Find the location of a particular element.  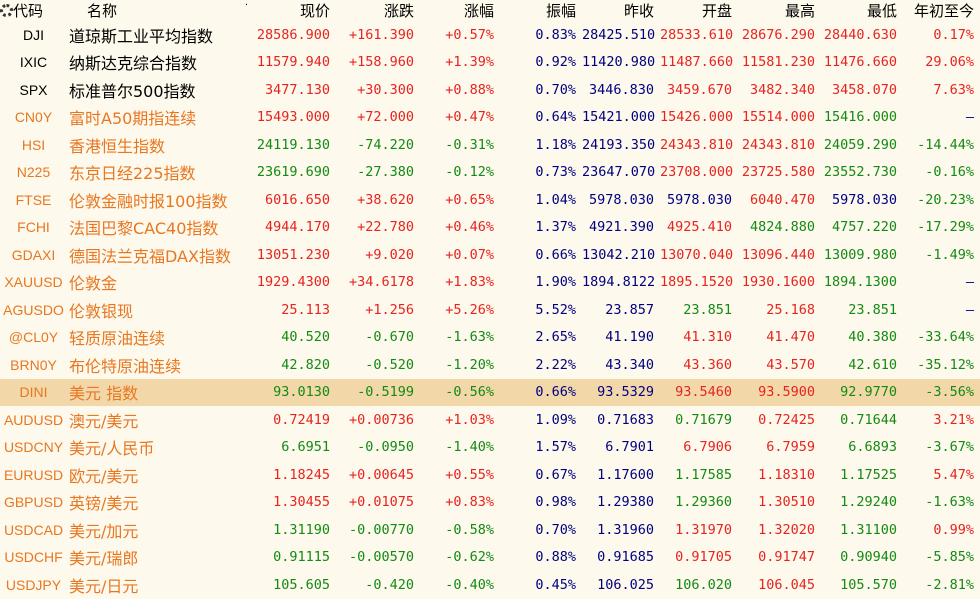

prev-close-cell: 23647.070 is located at coordinates (619, 172).